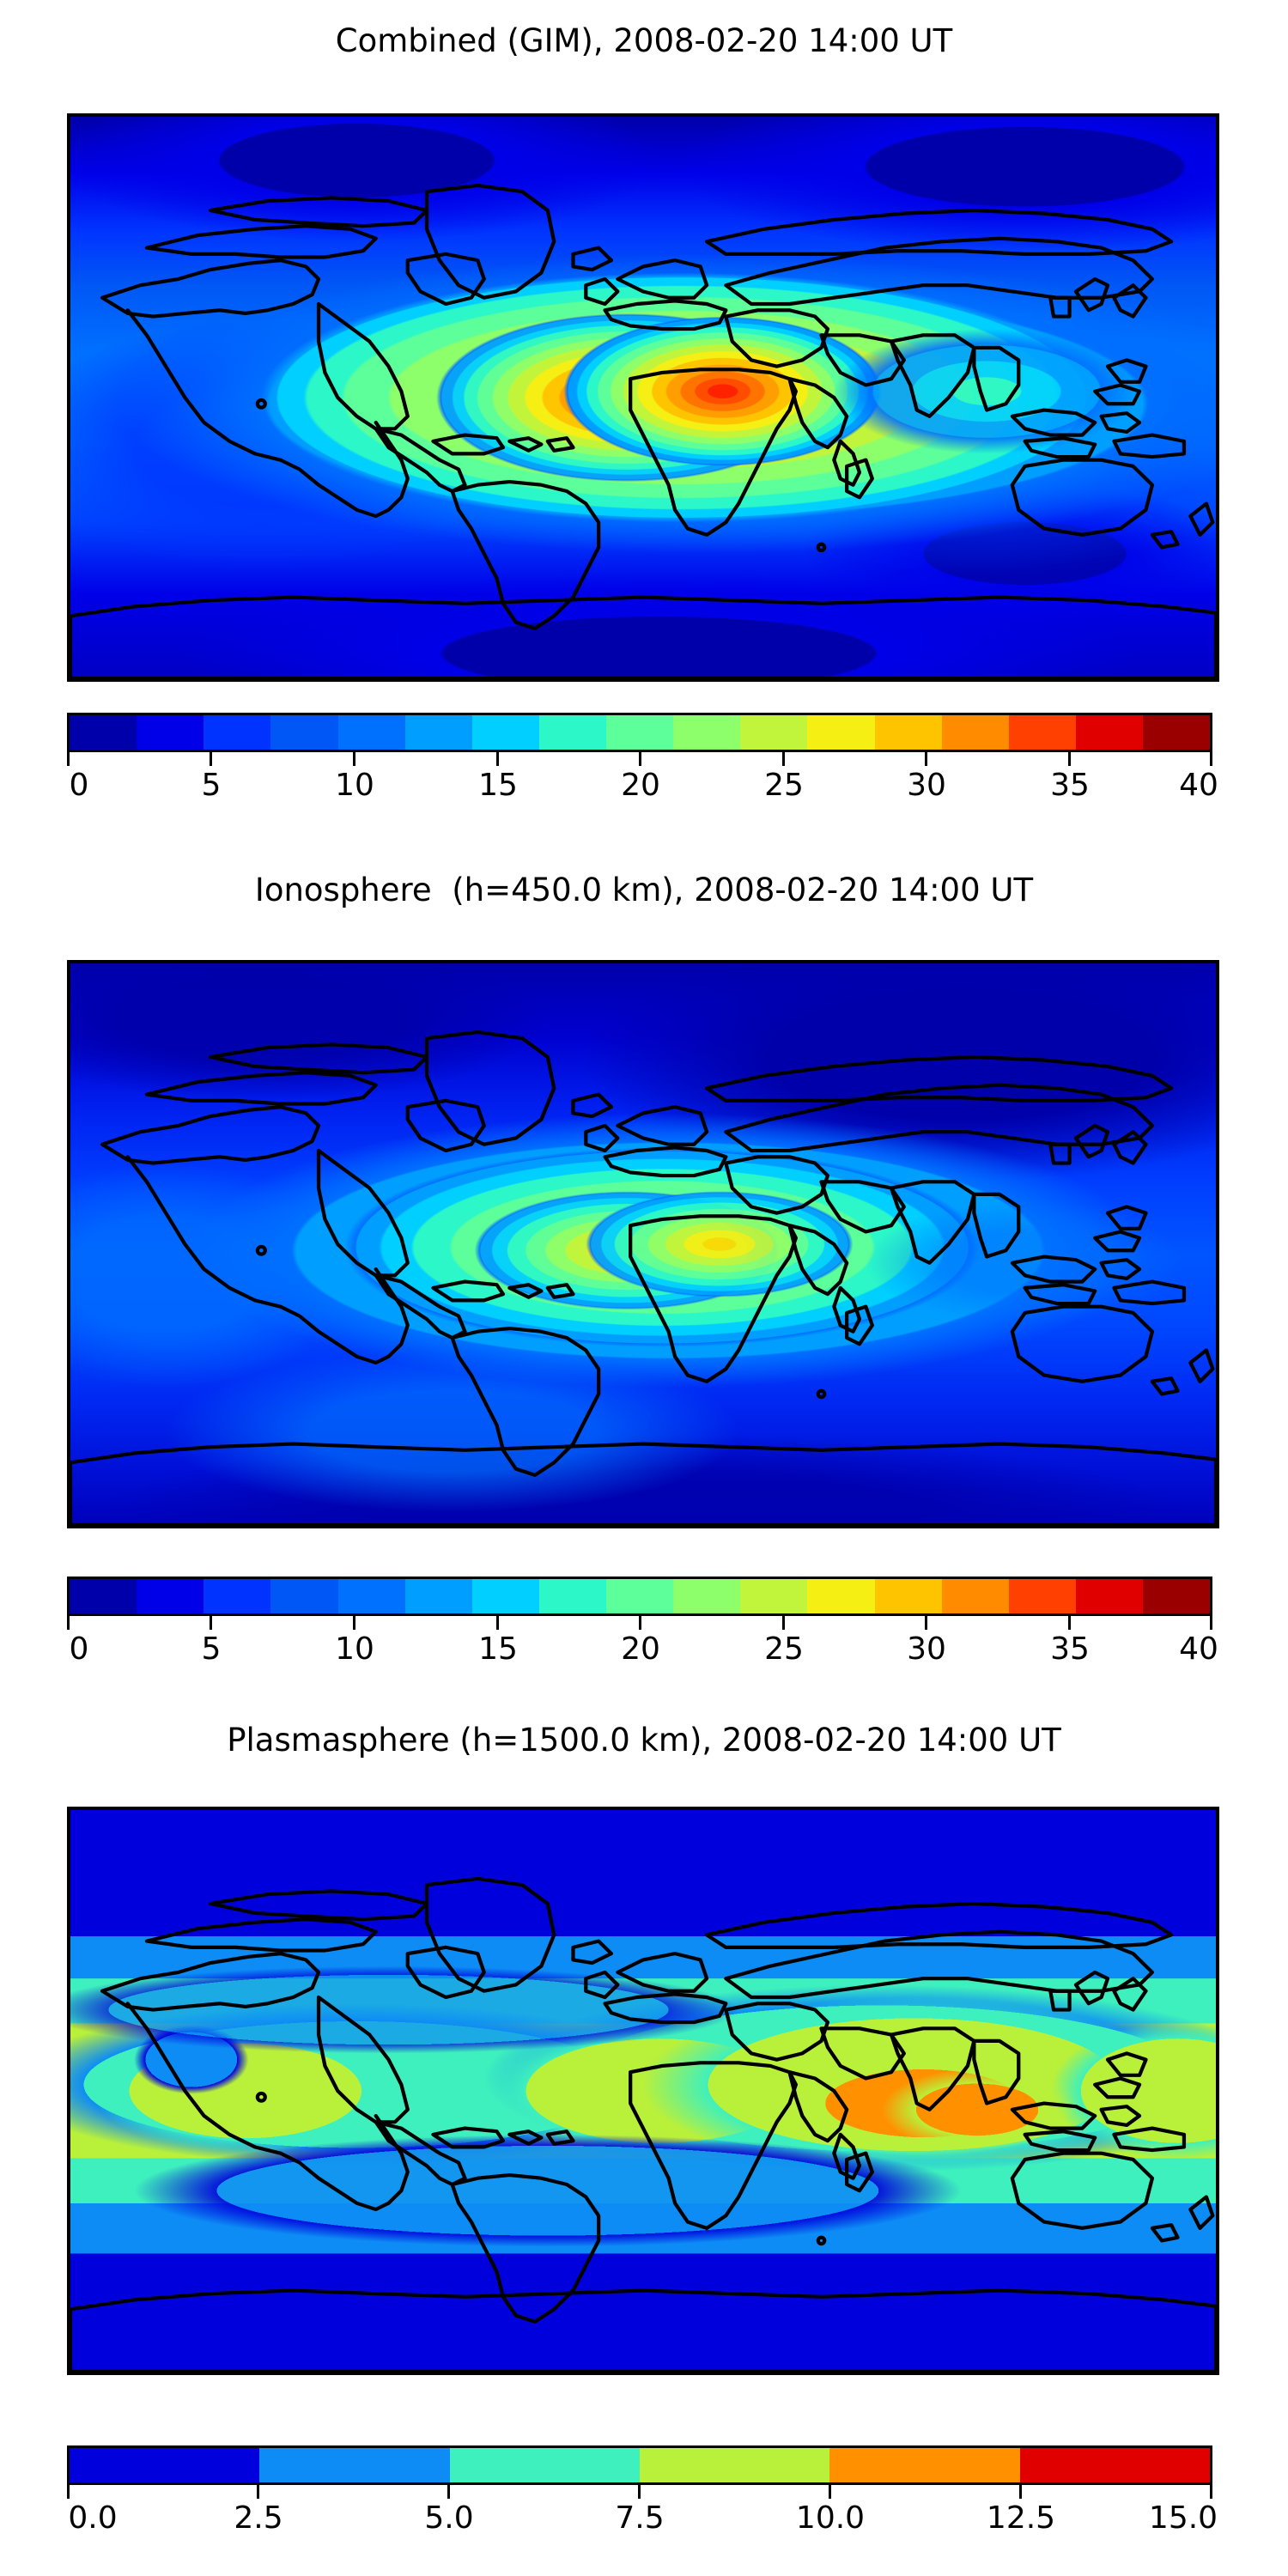 This screenshot has height=2576, width=1288. I want to click on colorbar-ticks-combined, so click(640, 760).